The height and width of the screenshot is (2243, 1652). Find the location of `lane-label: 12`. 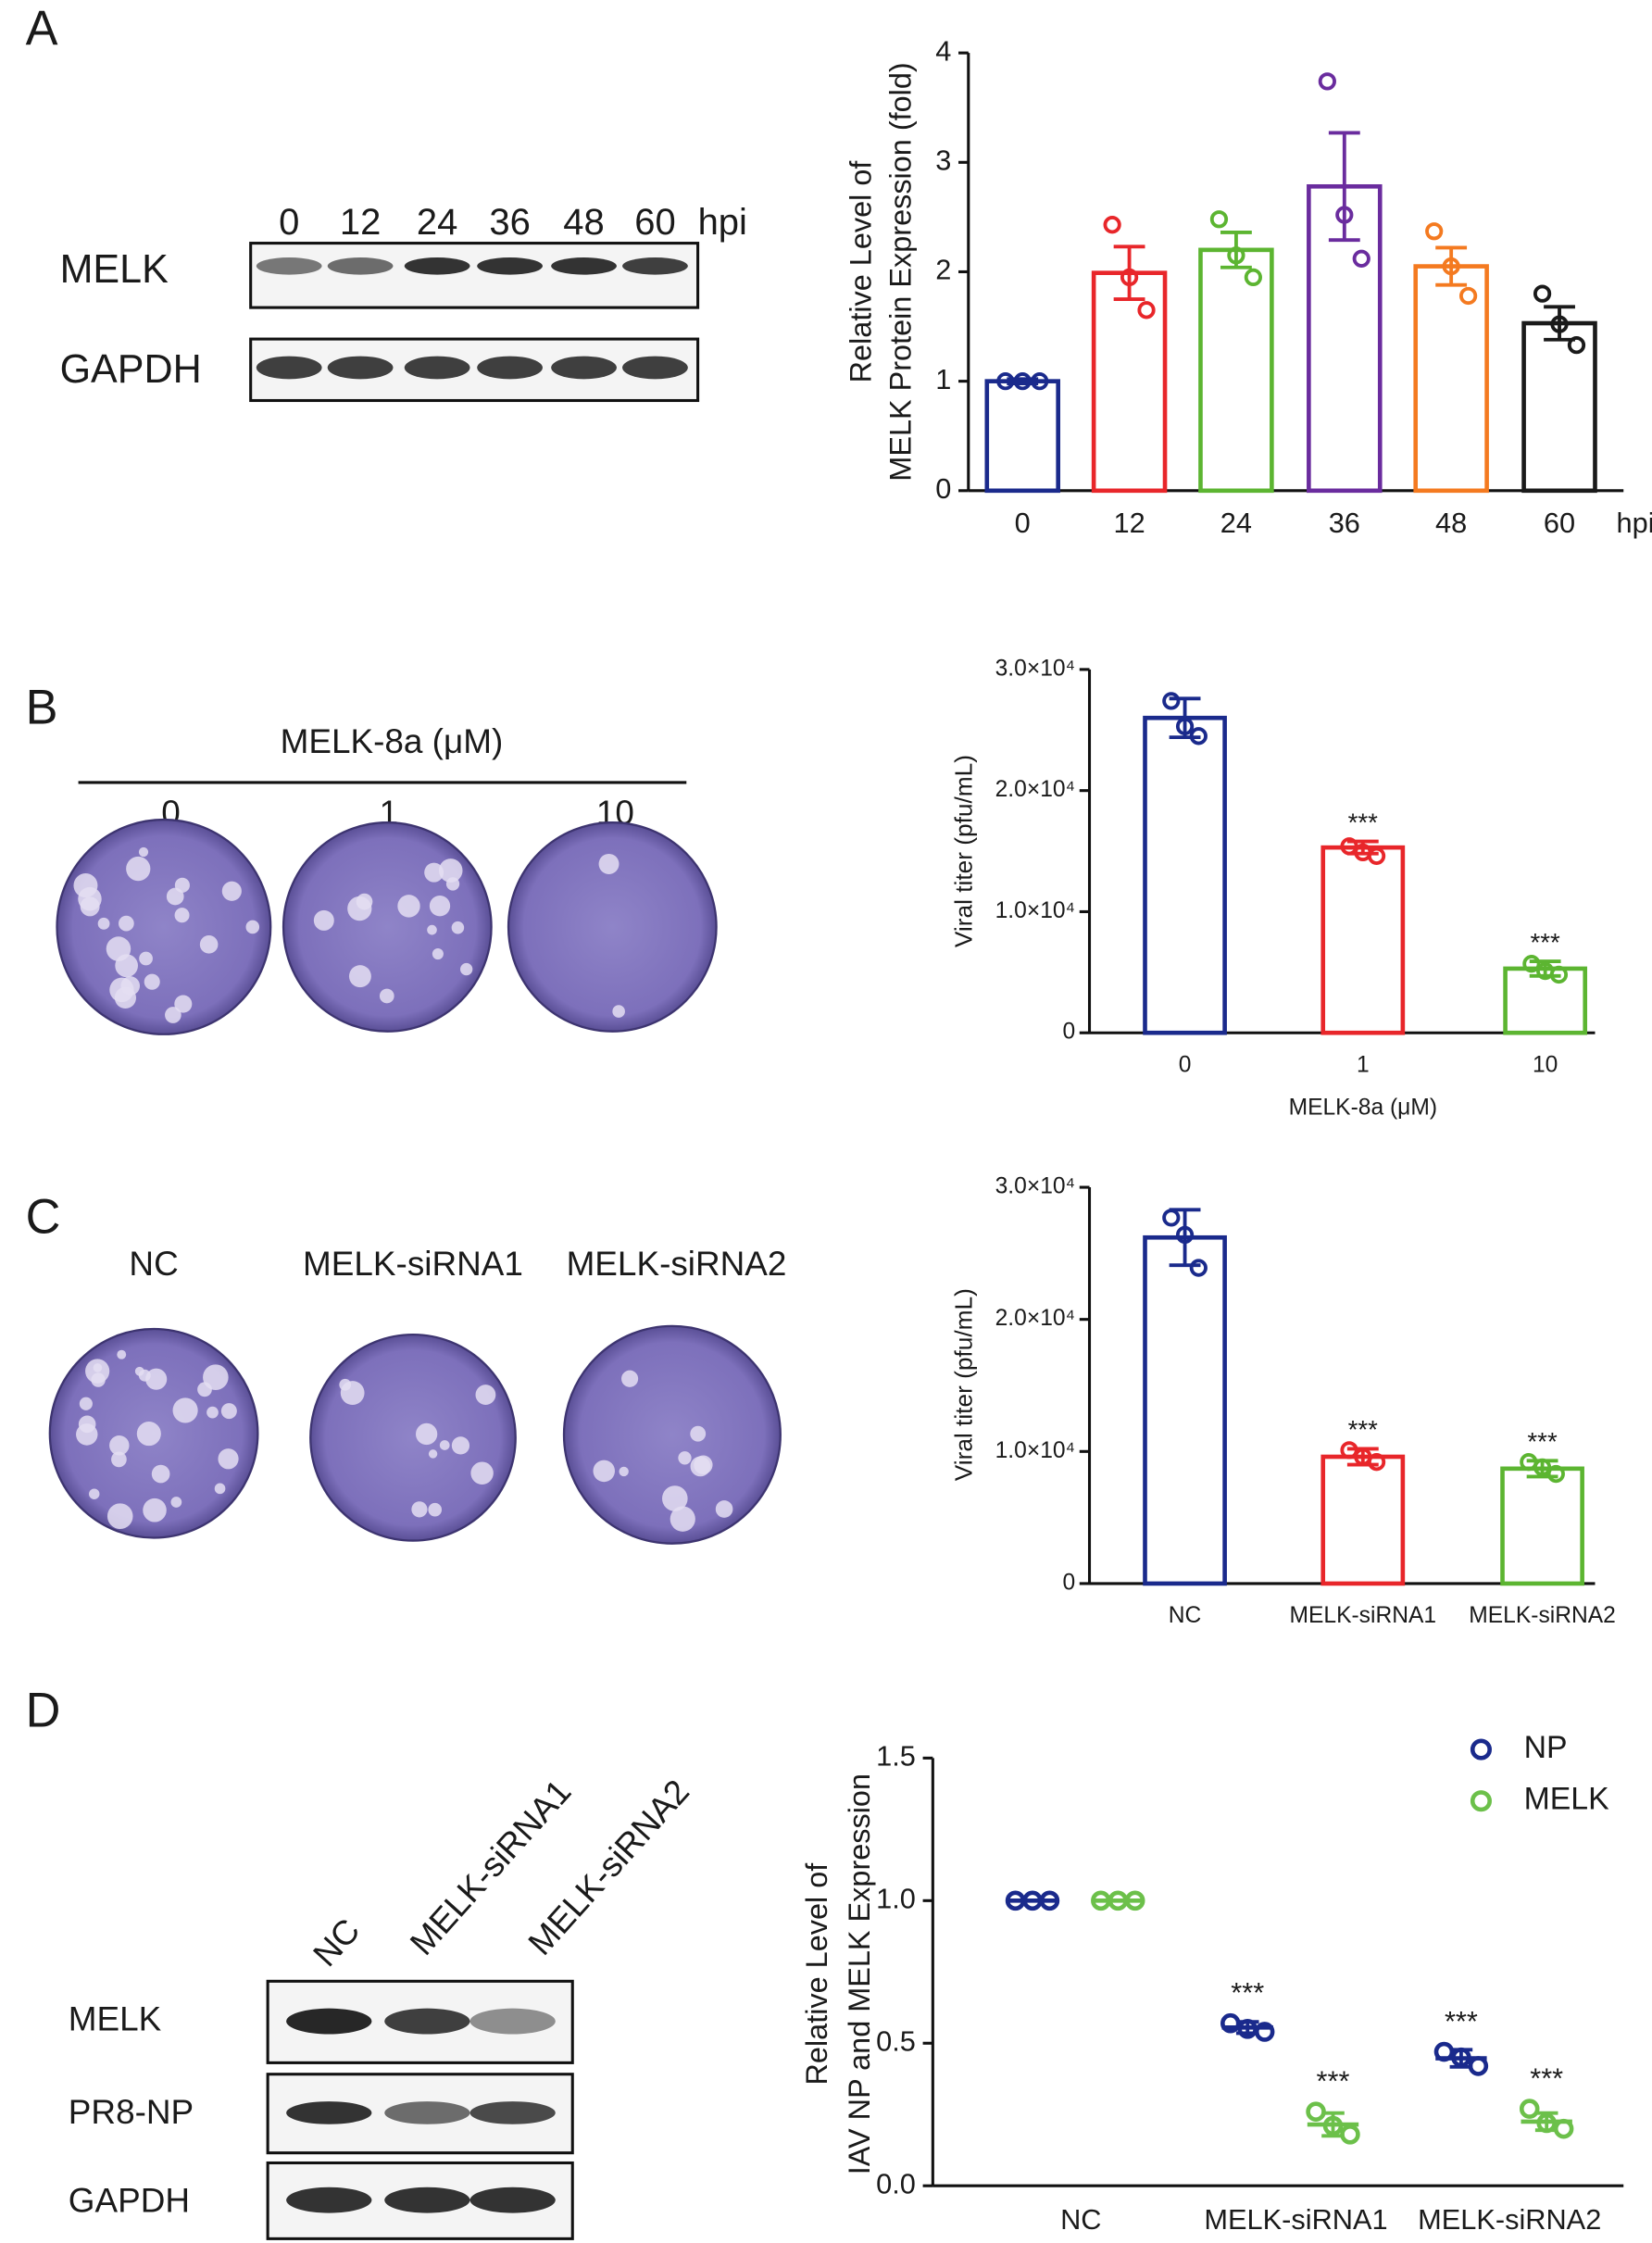

lane-label: 12 is located at coordinates (360, 222).